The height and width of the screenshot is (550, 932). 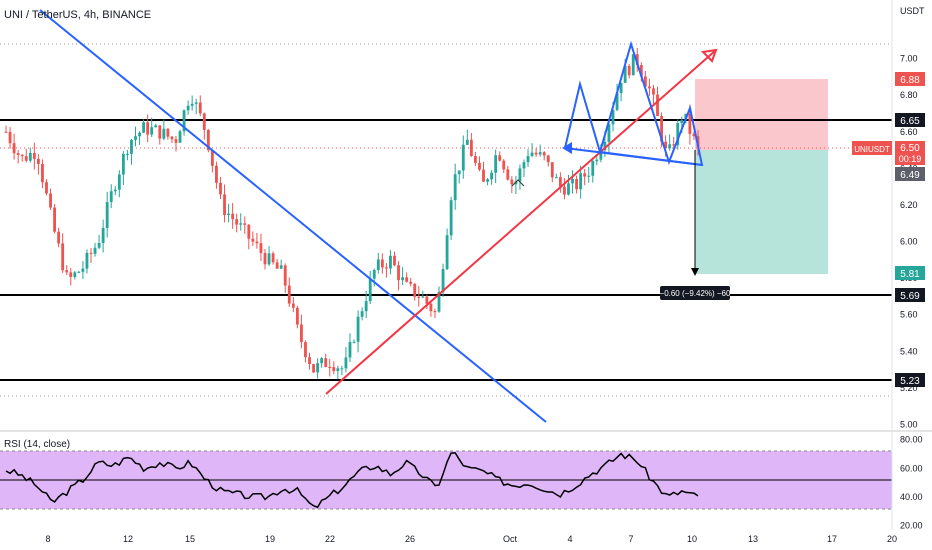 What do you see at coordinates (569, 539) in the screenshot?
I see `x-tick-label: 4` at bounding box center [569, 539].